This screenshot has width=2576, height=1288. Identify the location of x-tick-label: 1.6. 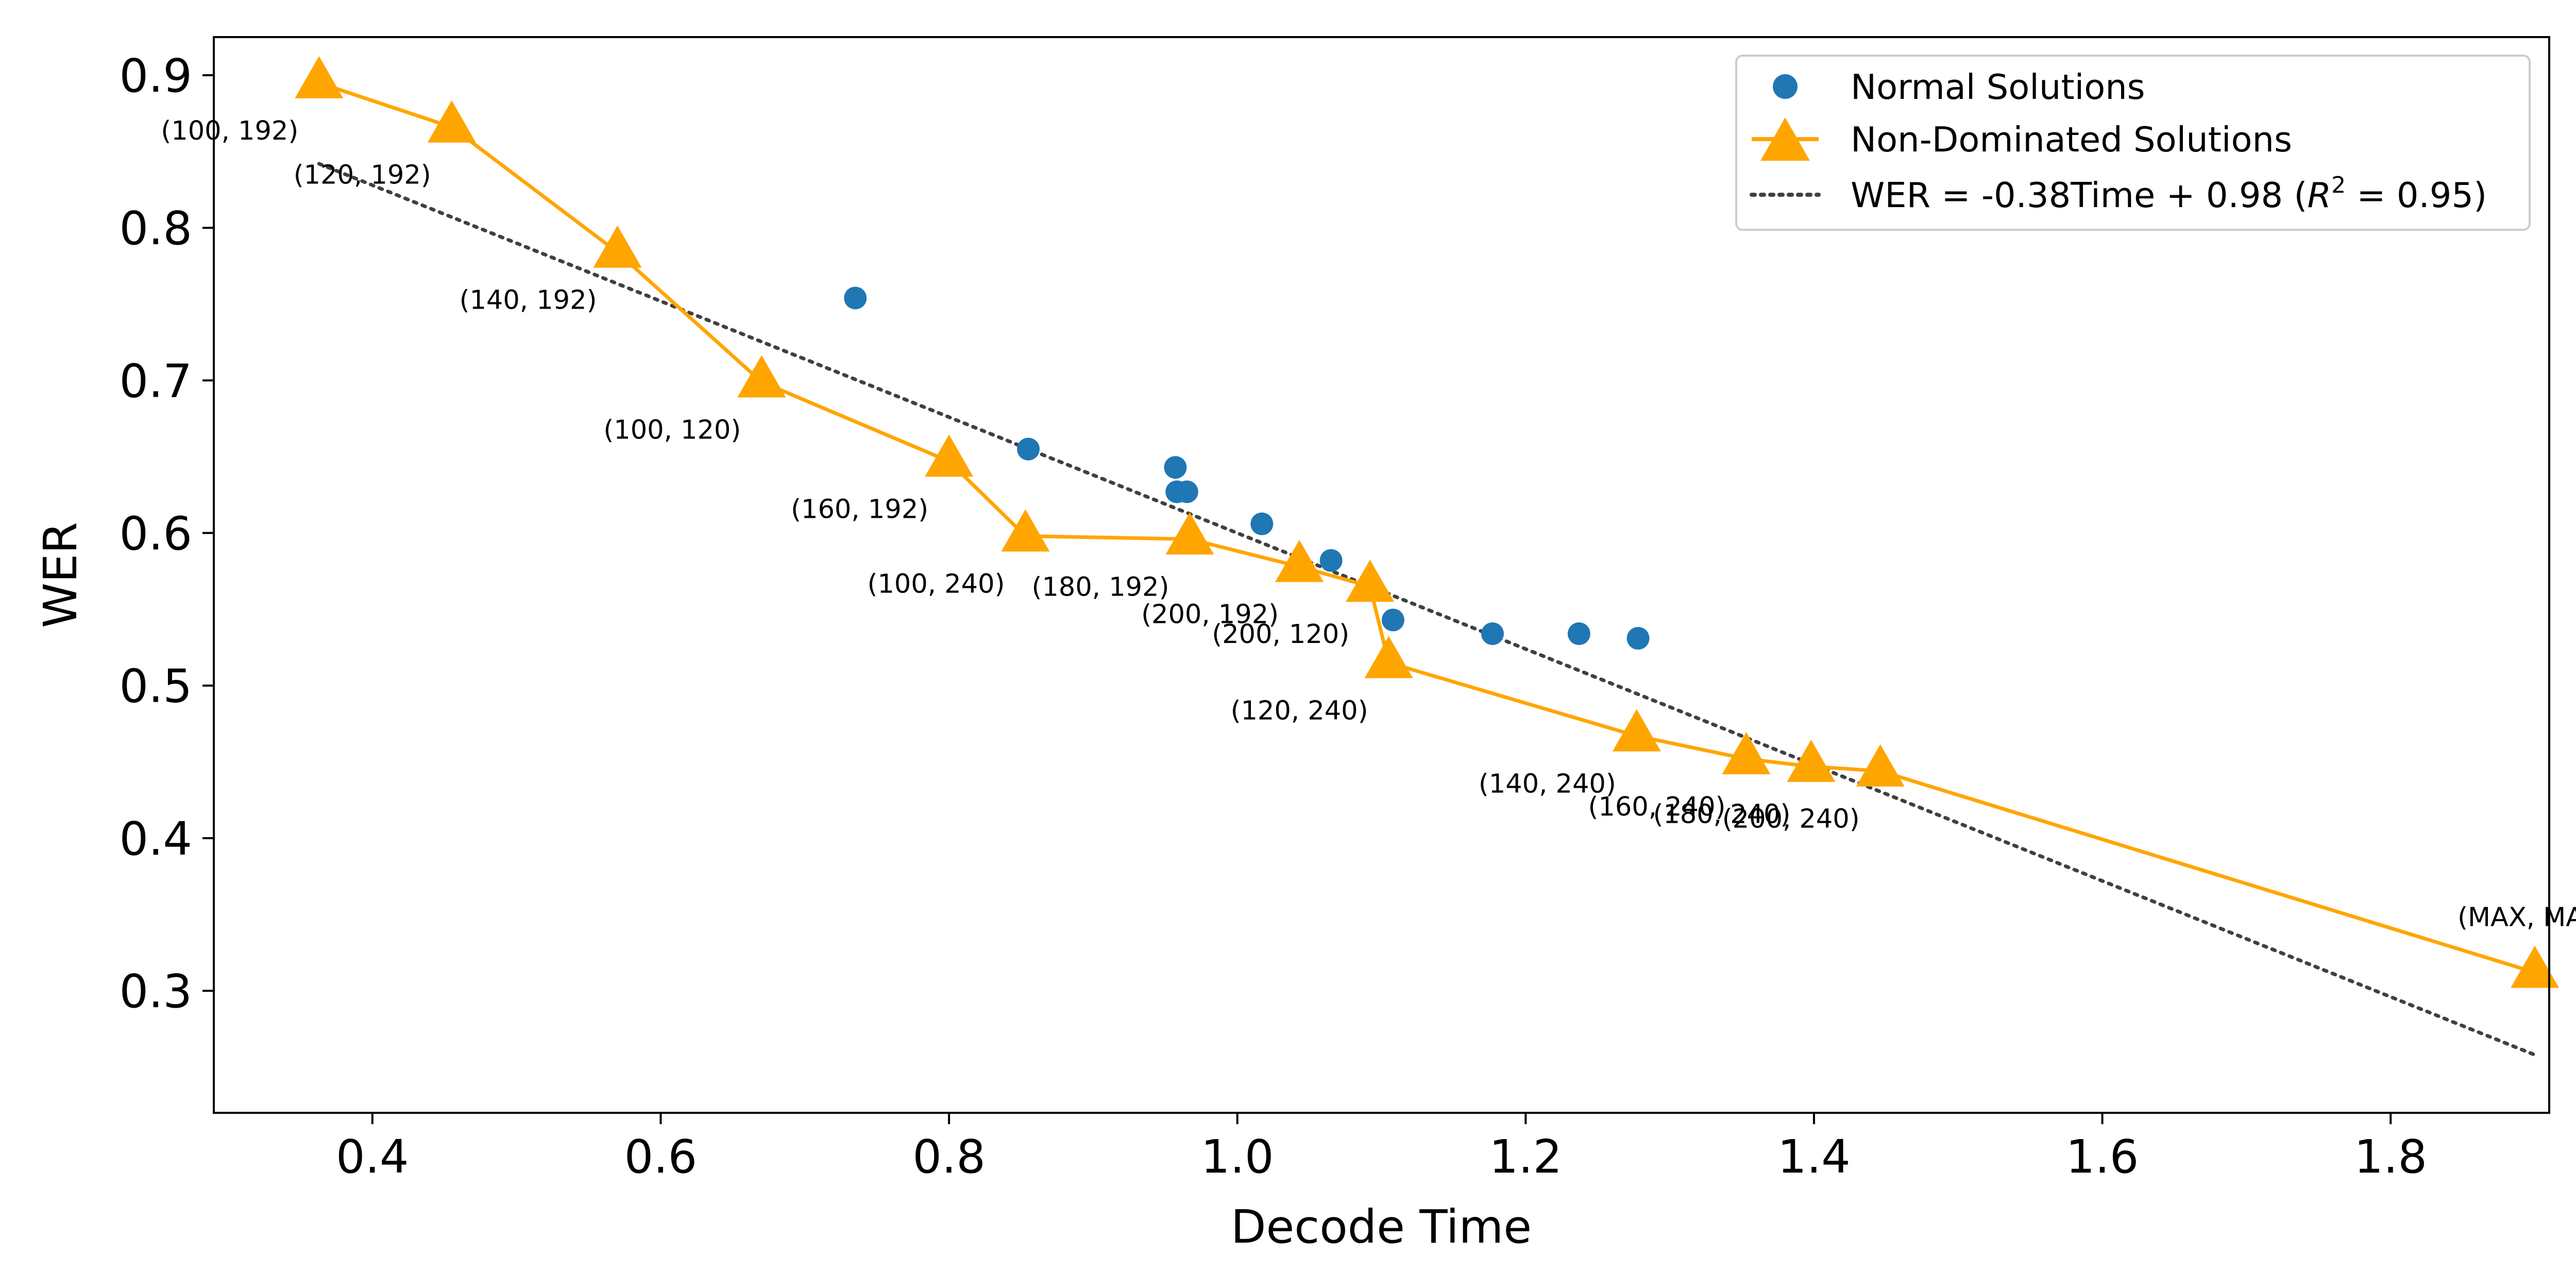
(2102, 1157).